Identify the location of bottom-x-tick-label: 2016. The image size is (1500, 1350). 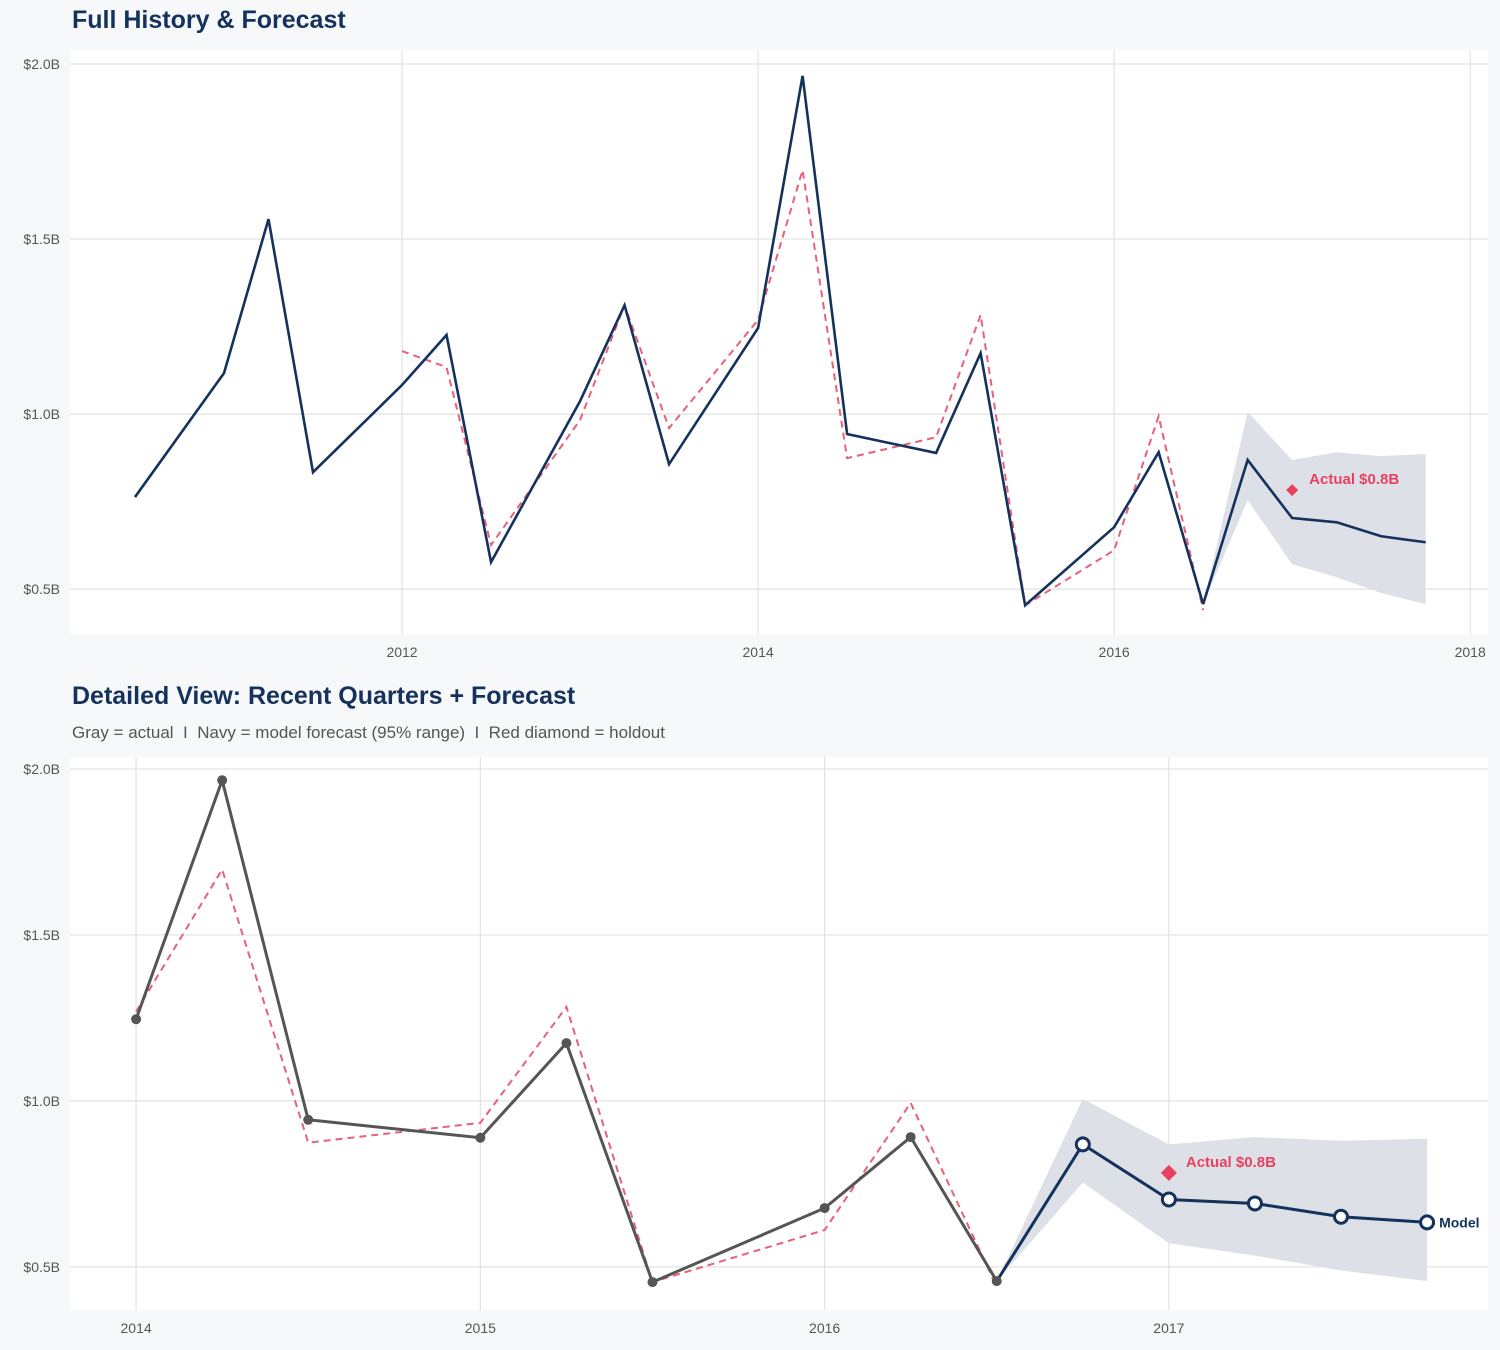
(824, 1328).